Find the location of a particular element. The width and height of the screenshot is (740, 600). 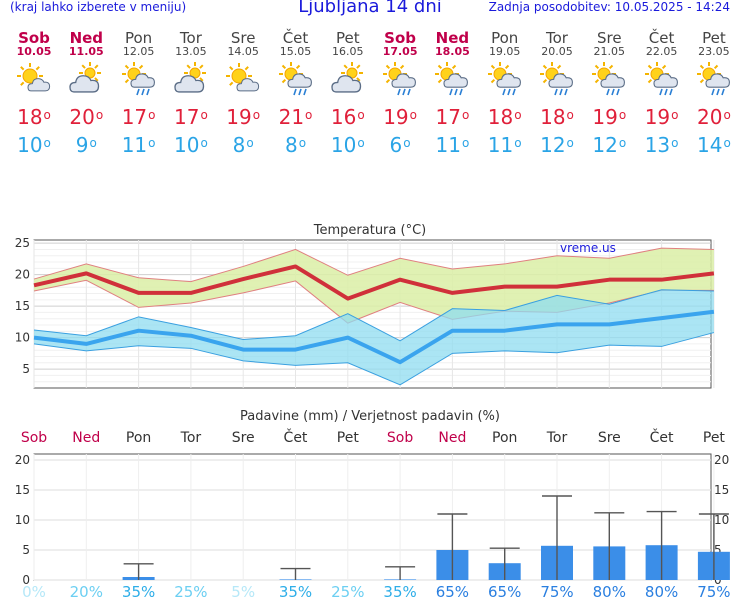

day-date: 15.05 is located at coordinates (295, 51).